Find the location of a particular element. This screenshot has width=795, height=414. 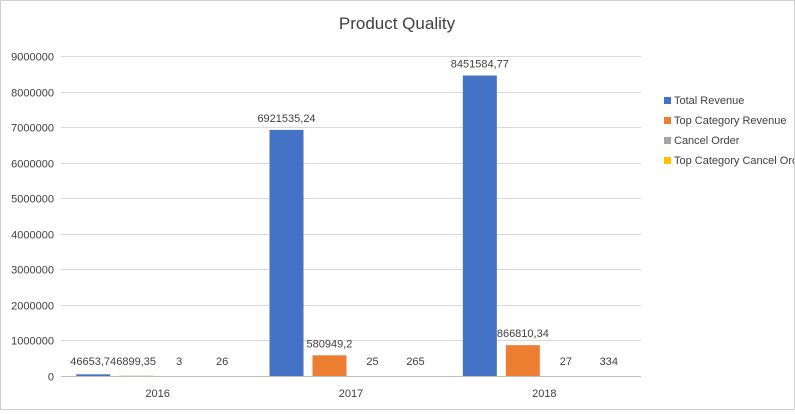

y-tick-label: 0 is located at coordinates (51, 378).